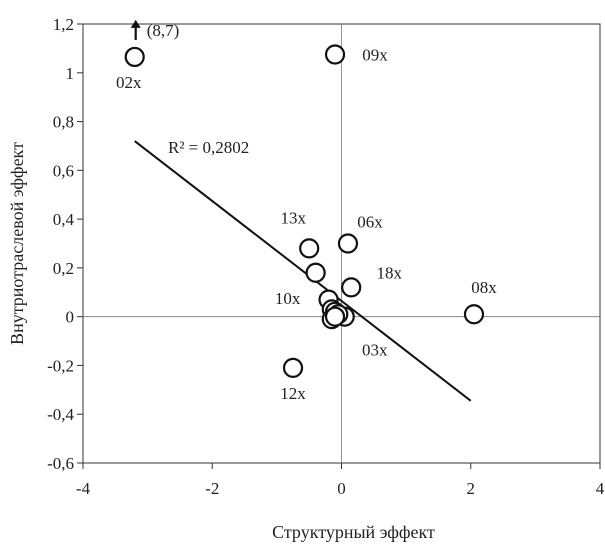 Image resolution: width=605 pixels, height=551 pixels. I want to click on trendline-label: R² = 0,2802, so click(208, 147).